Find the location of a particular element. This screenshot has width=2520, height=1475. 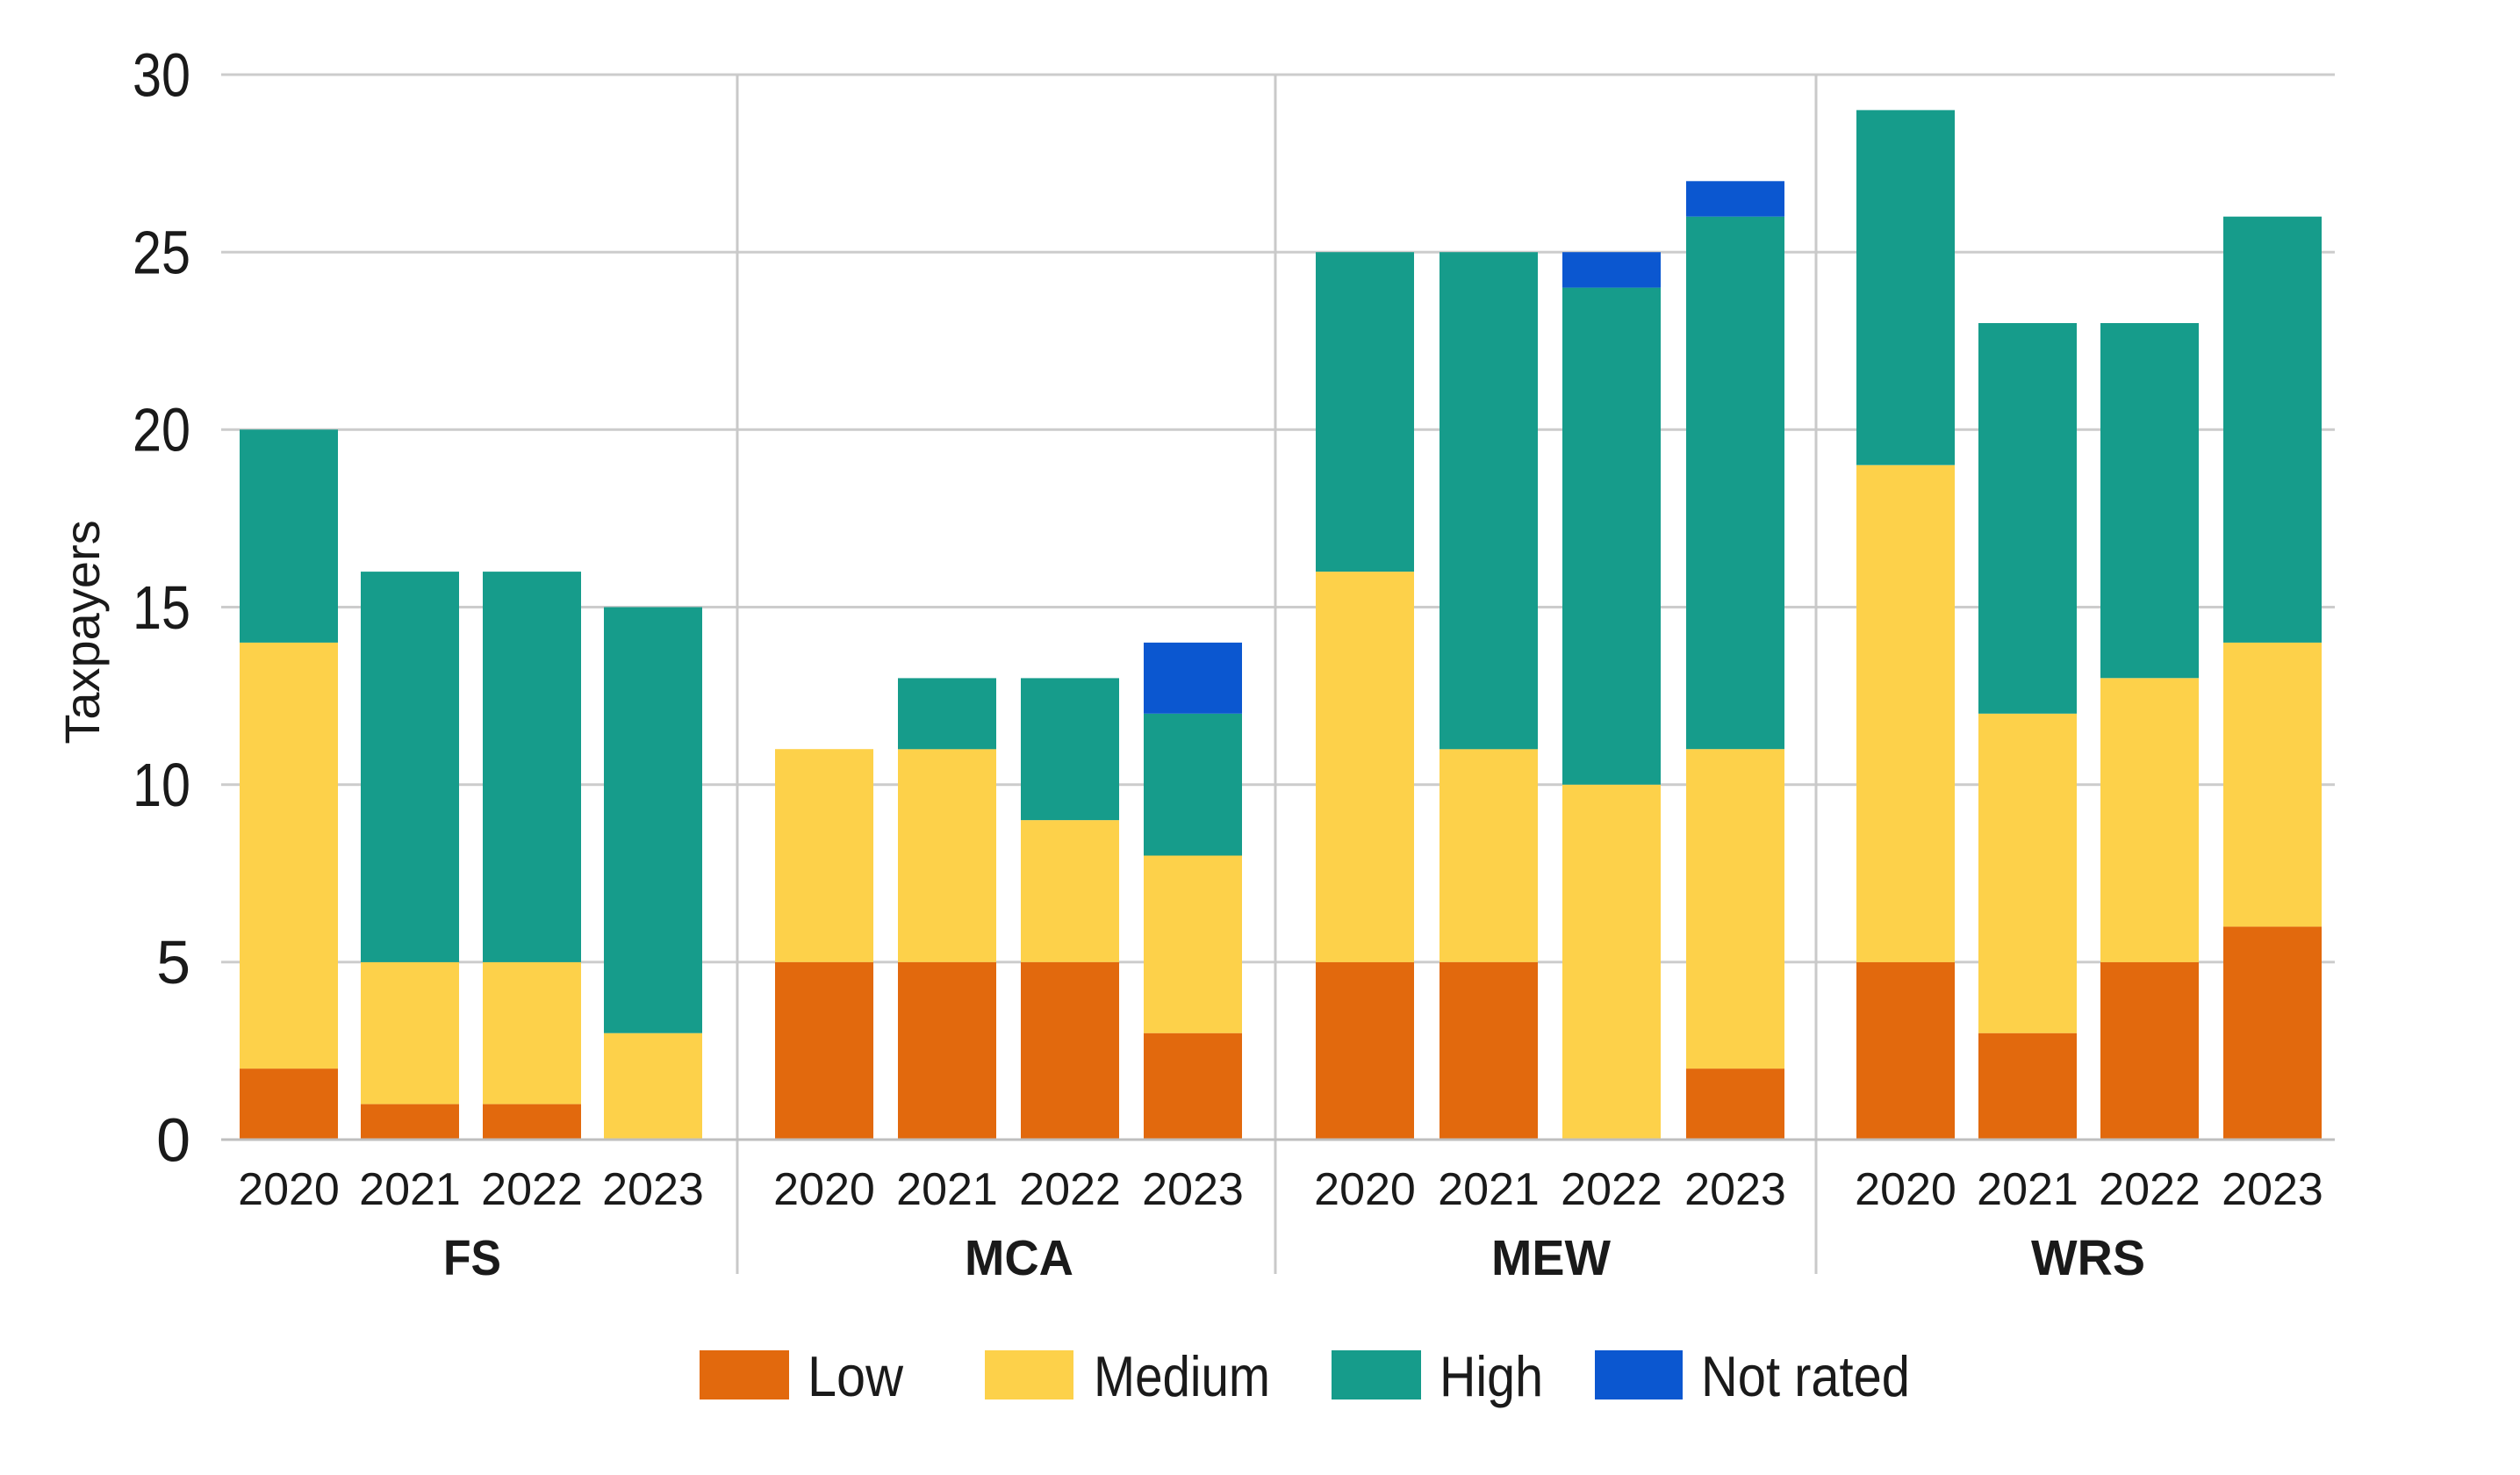

svg-text: 10 is located at coordinates (161, 785).